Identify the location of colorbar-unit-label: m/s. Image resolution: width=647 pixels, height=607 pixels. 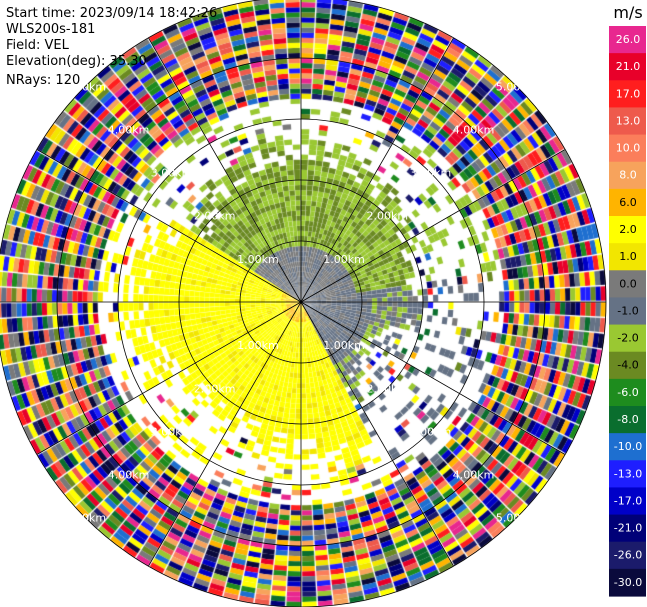
(627, 12).